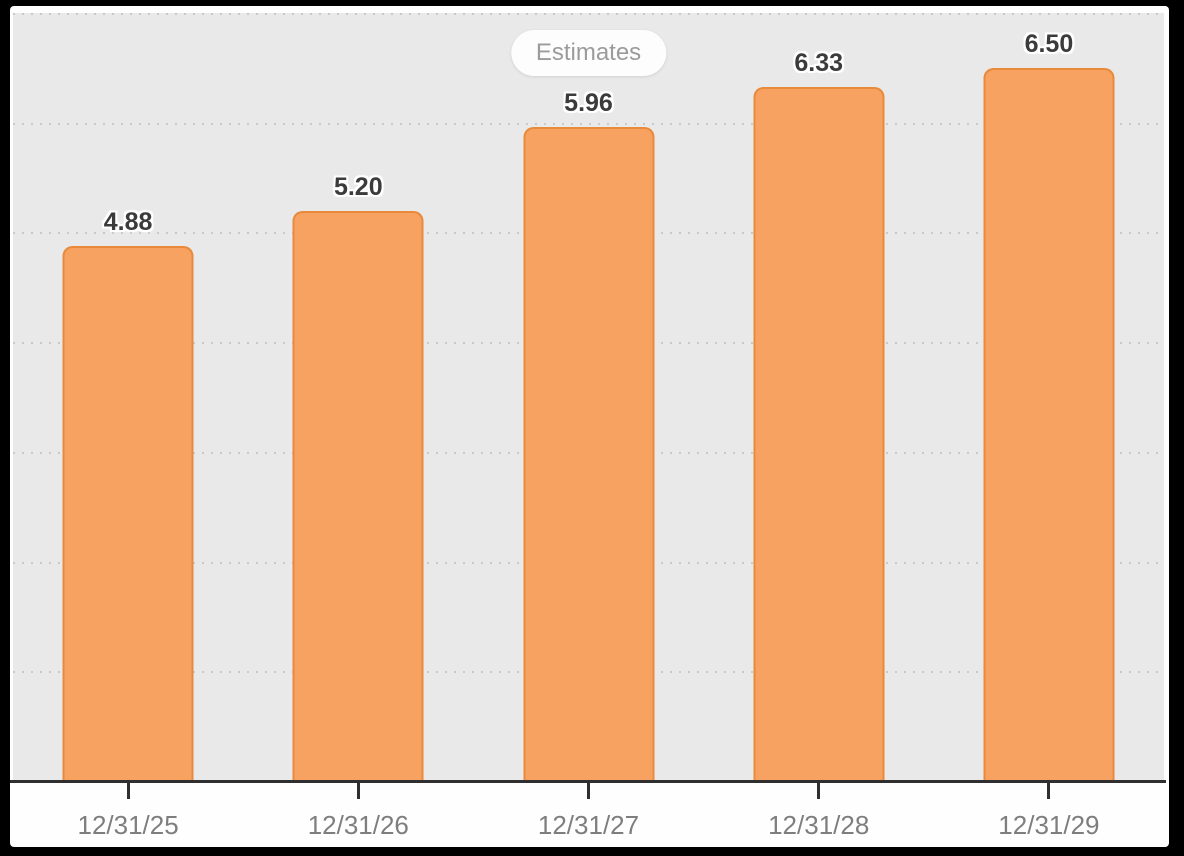 The image size is (1184, 856). I want to click on bar-12/31/25, so click(128, 513).